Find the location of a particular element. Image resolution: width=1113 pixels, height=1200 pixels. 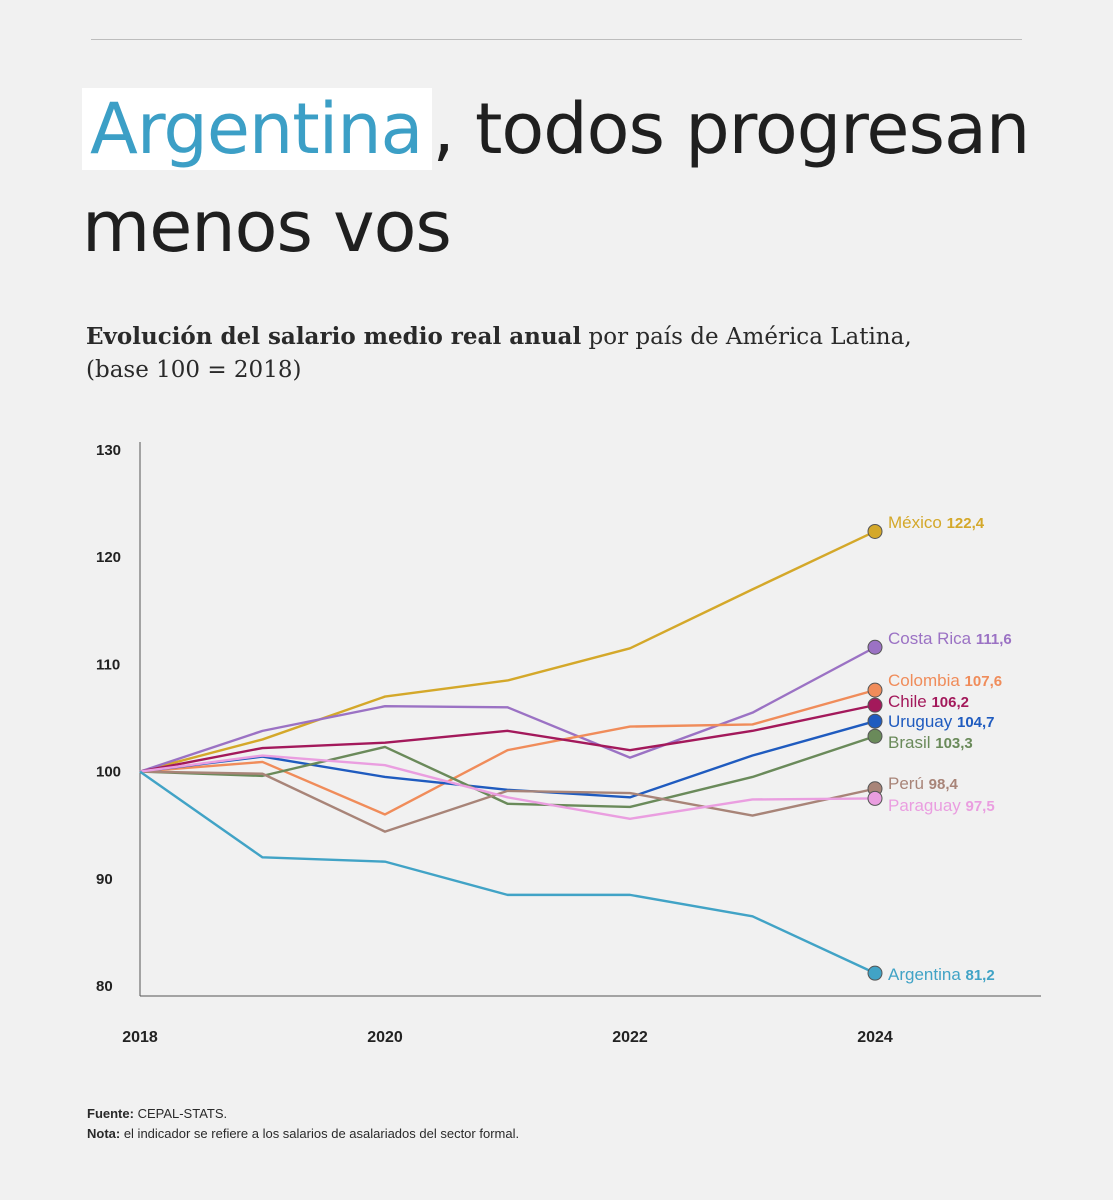

series-line-chile is located at coordinates (507, 738).